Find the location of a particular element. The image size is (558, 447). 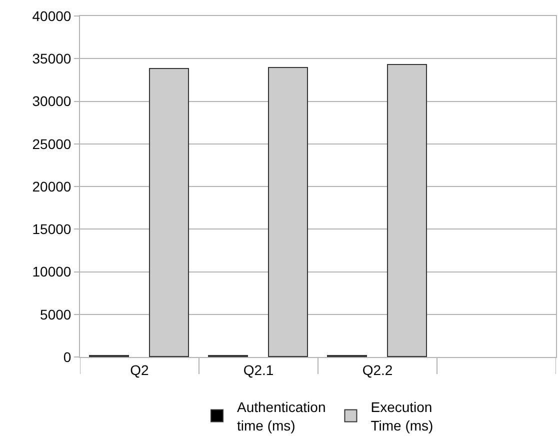

legend-label: Authentication time (ms) is located at coordinates (281, 416).